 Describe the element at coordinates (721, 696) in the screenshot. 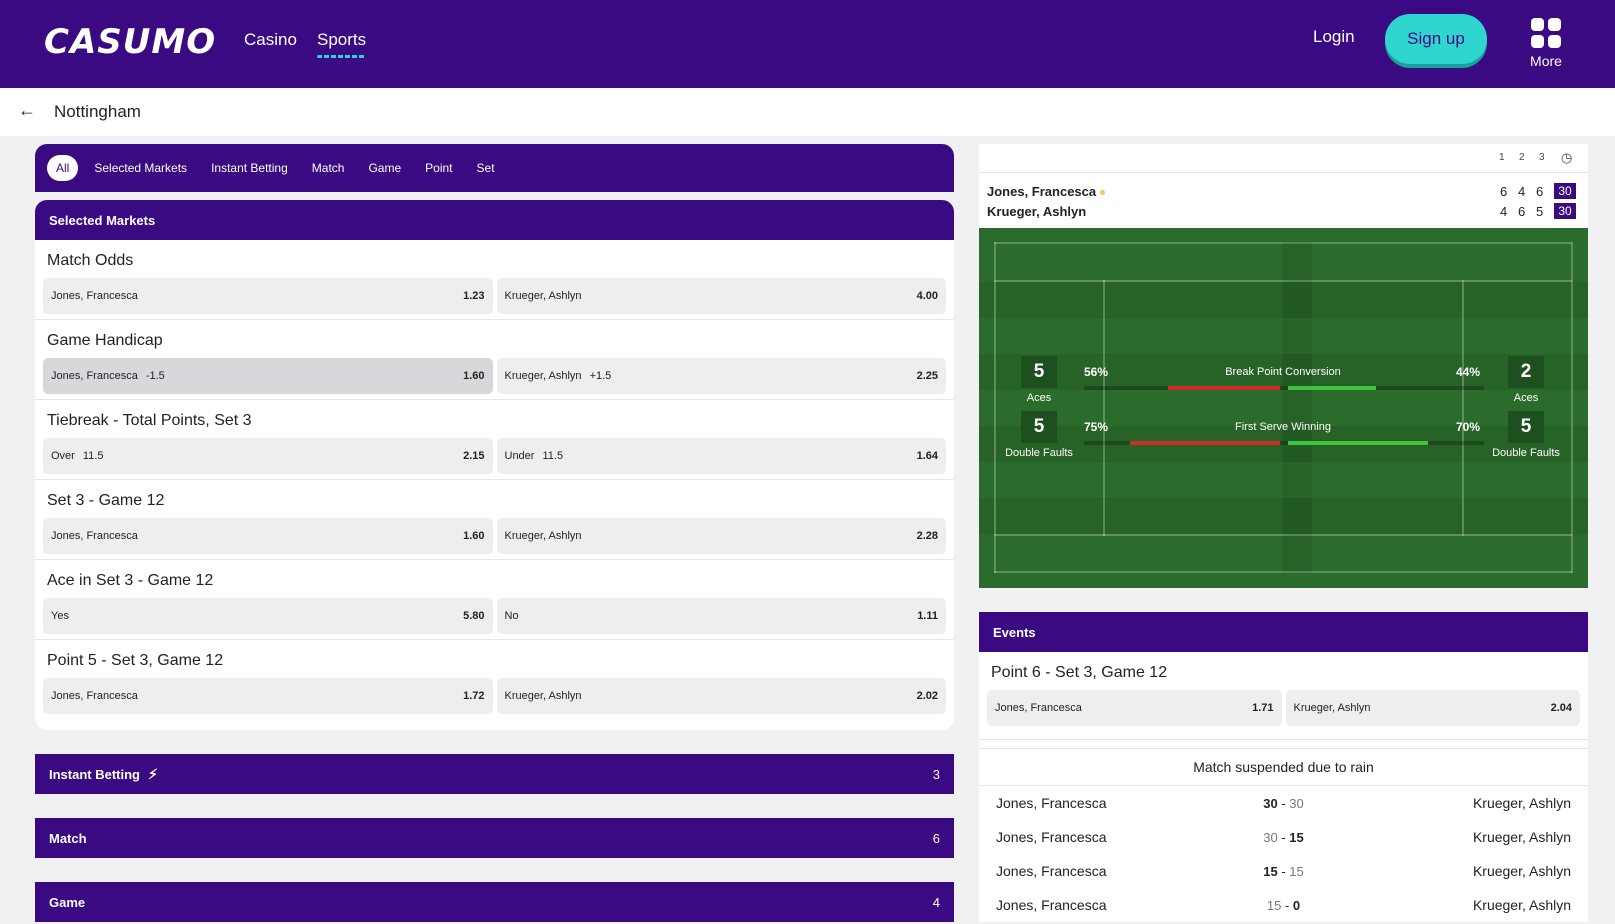

I see `odds-button: Krueger, Ashlyn 2.02` at that location.